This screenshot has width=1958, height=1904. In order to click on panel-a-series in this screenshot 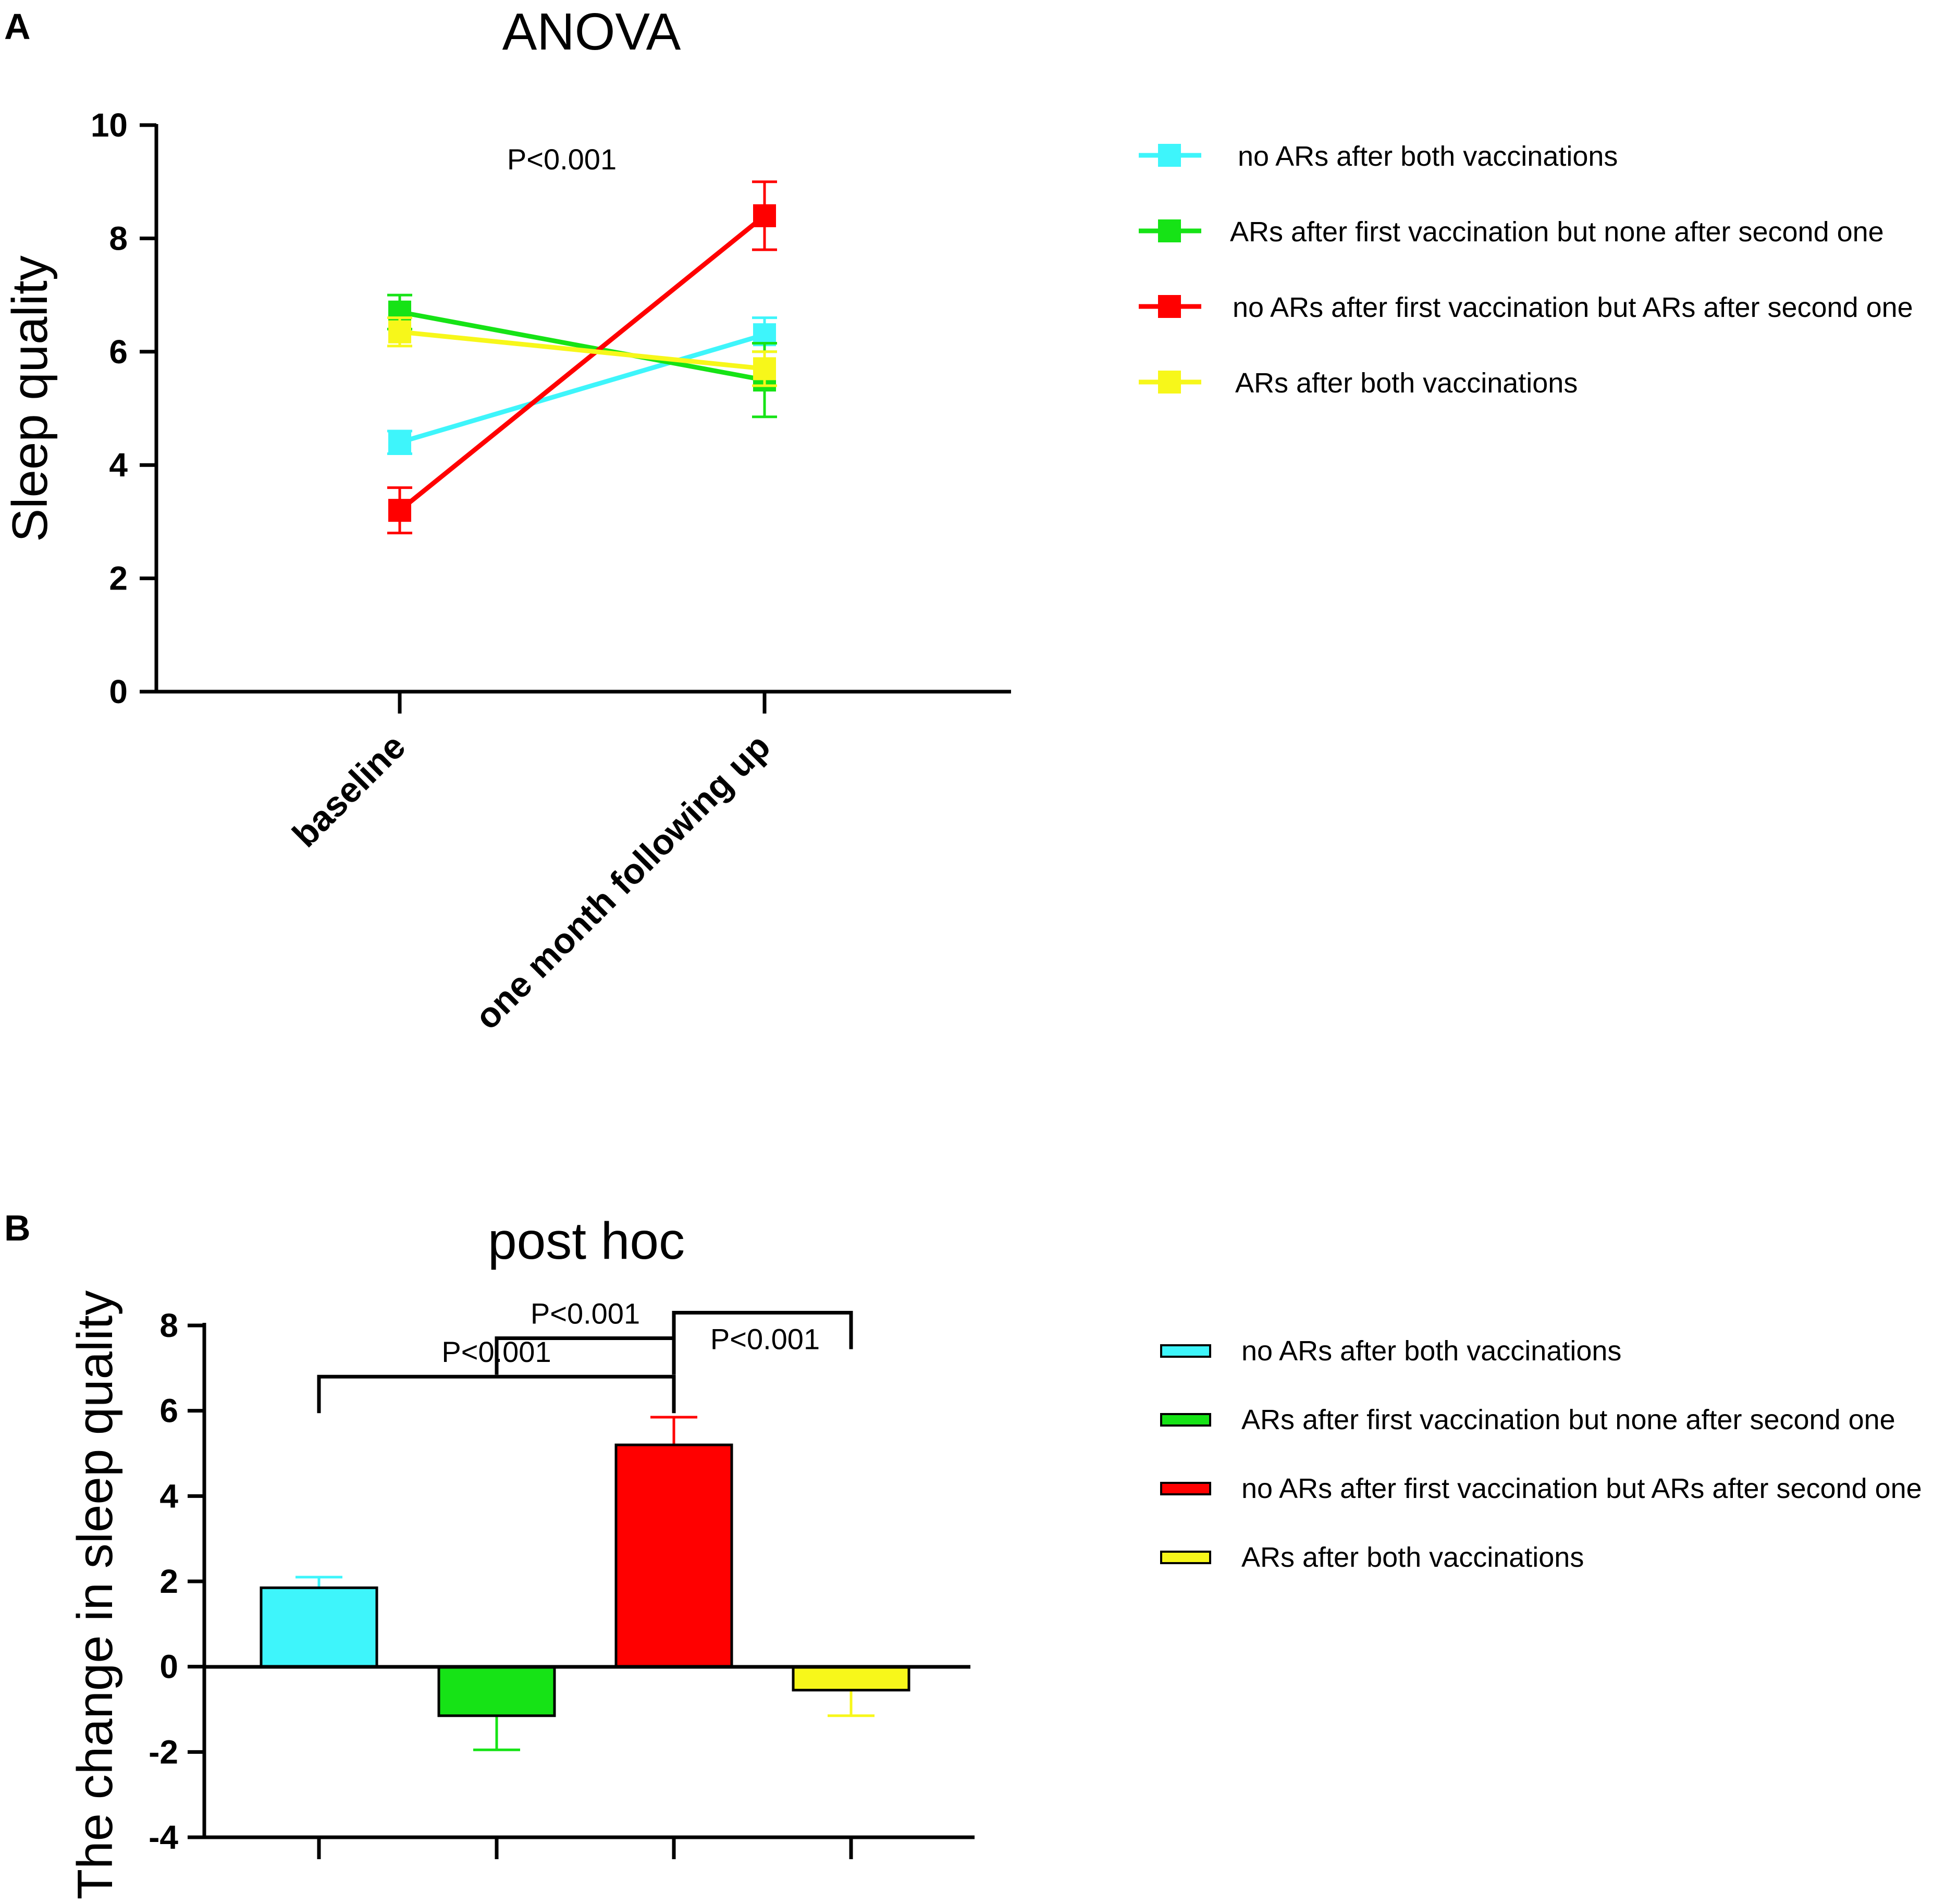, I will do `click(582, 357)`.